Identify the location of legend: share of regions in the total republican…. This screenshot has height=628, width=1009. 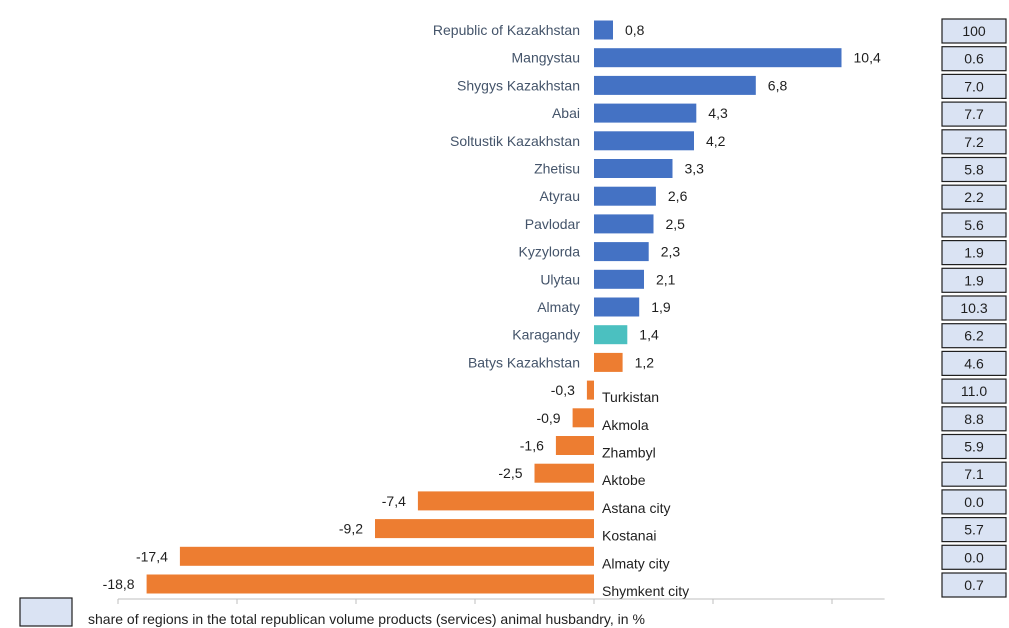
(332, 612).